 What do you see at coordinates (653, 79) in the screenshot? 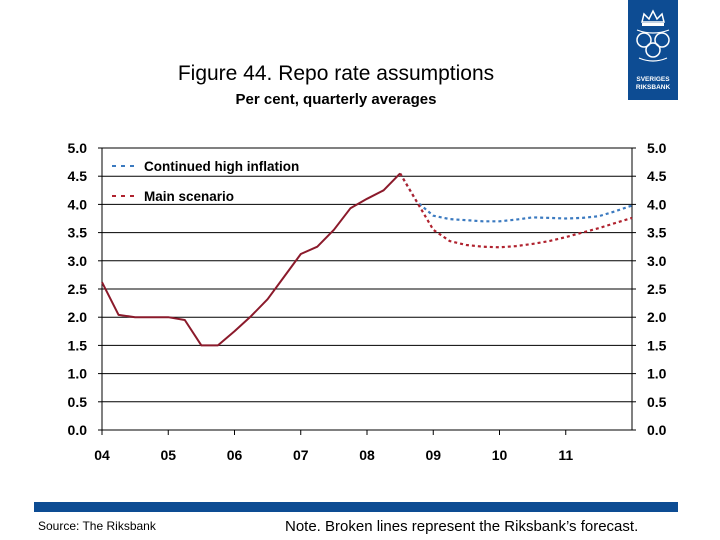
I see `logo-line-1: SVERIGES` at bounding box center [653, 79].